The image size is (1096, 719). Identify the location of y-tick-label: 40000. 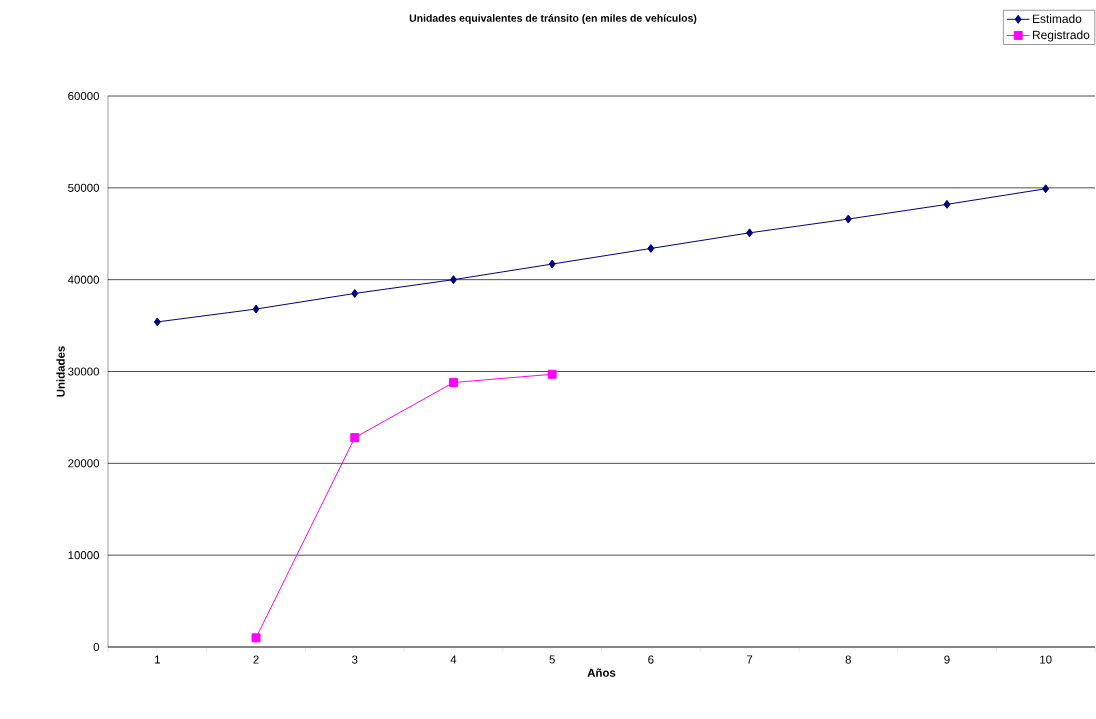
(83, 279).